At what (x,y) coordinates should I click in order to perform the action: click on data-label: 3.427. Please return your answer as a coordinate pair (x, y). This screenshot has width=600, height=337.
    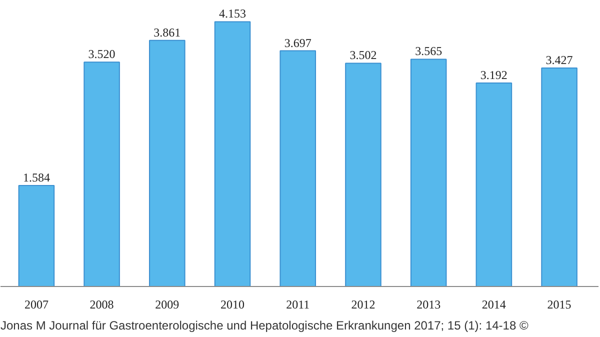
    Looking at the image, I should click on (559, 60).